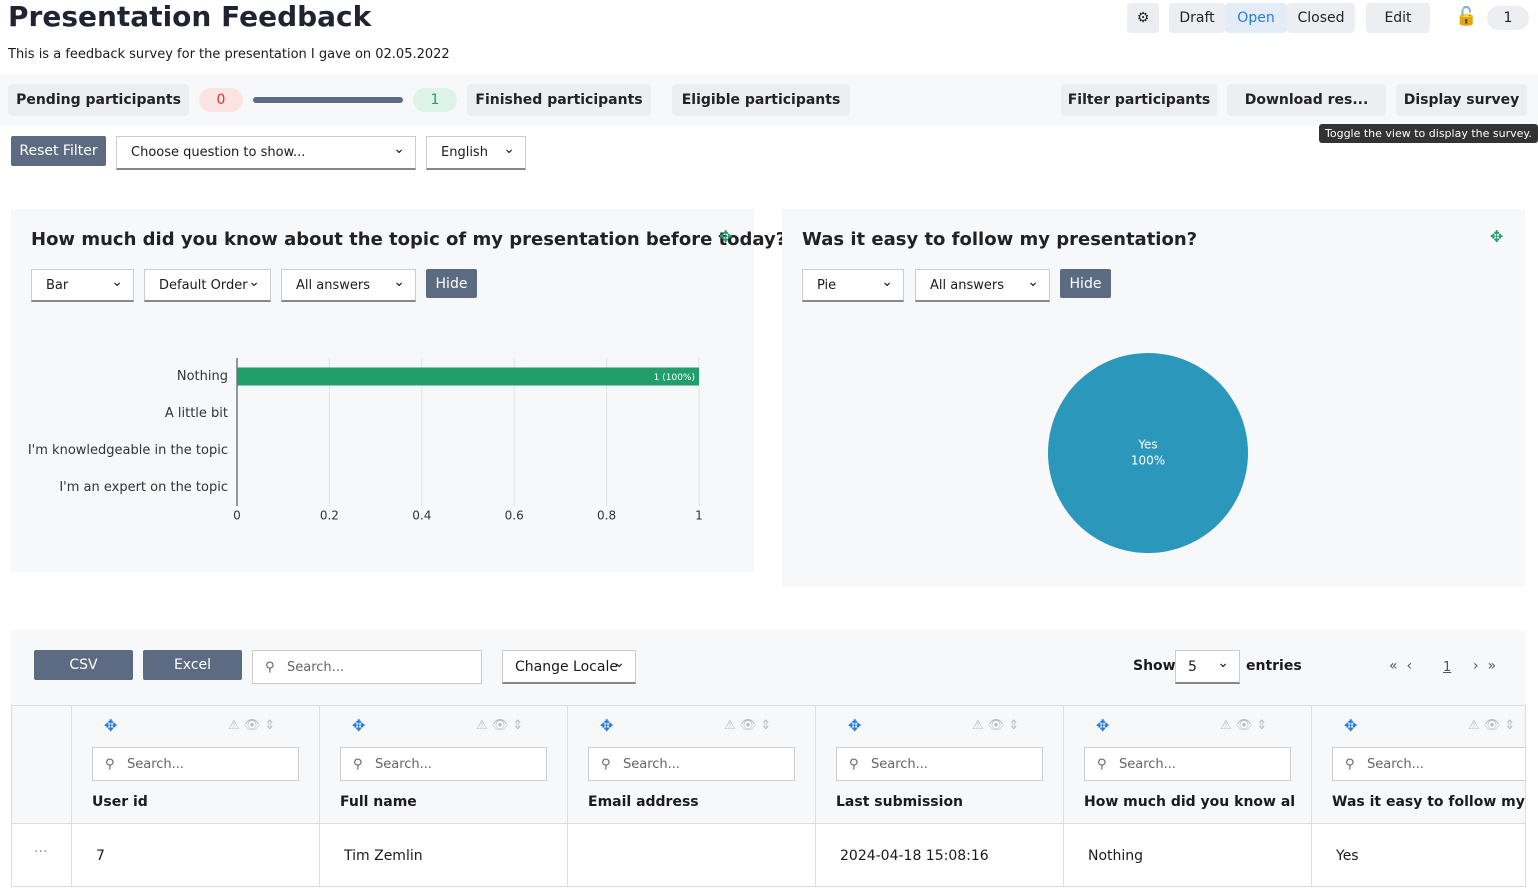 The width and height of the screenshot is (1538, 892). Describe the element at coordinates (42, 796) in the screenshot. I see `row-menu-column: ···` at that location.